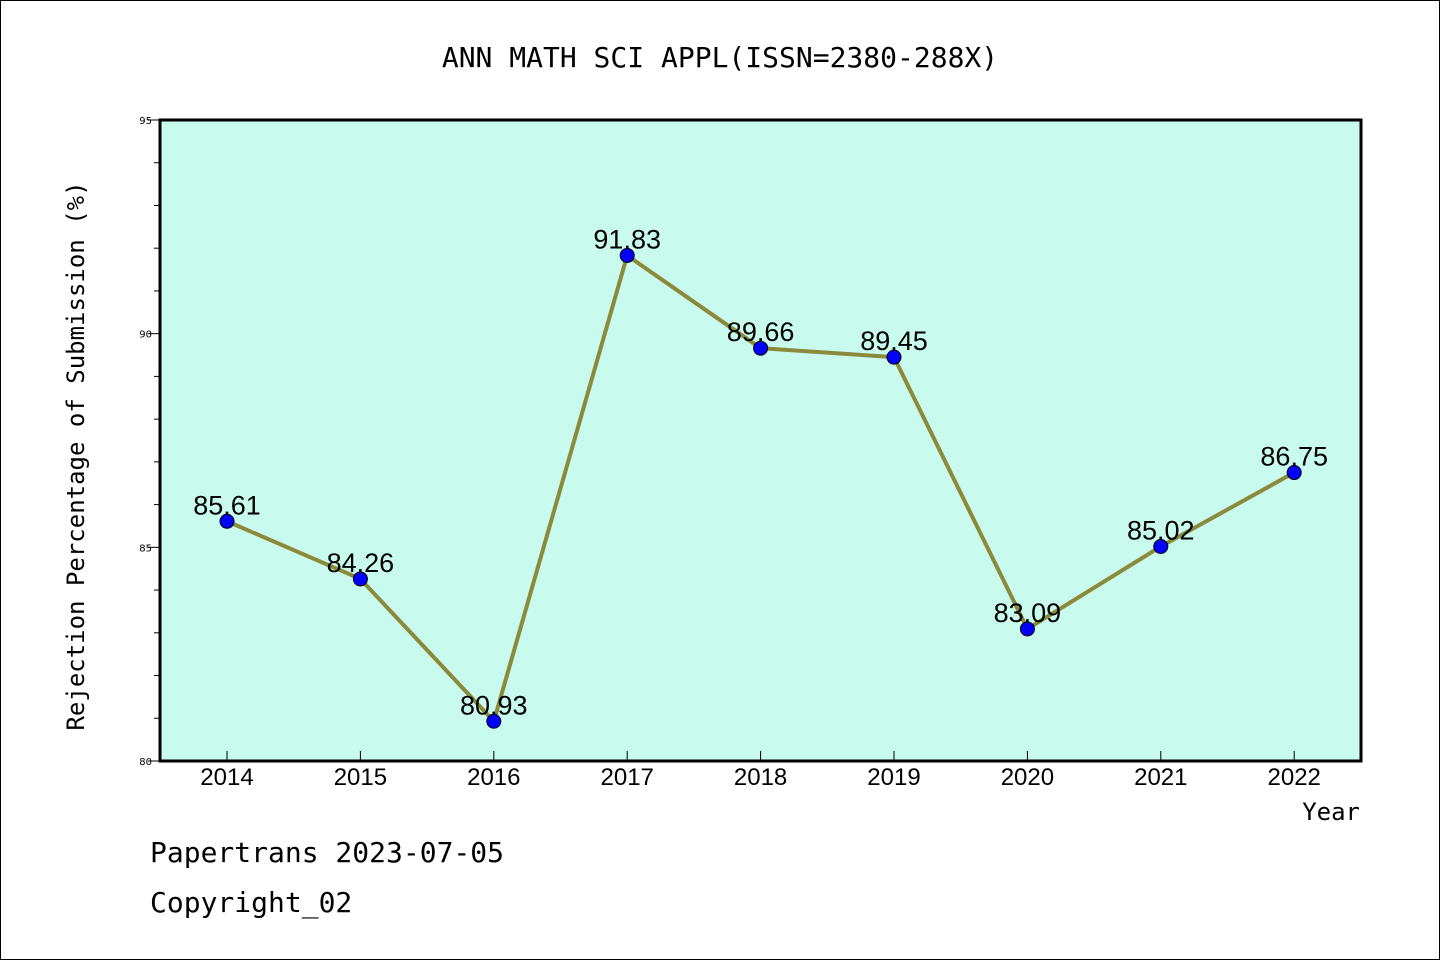  Describe the element at coordinates (627, 777) in the screenshot. I see `x-tick-label: 2017` at that location.